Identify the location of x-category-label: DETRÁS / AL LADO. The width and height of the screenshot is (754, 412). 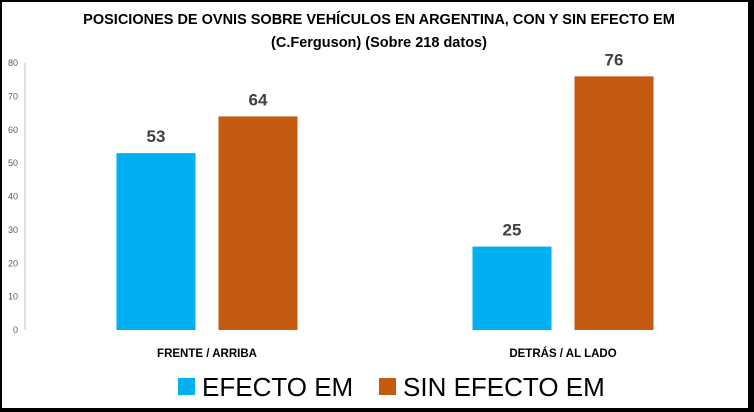
(562, 353).